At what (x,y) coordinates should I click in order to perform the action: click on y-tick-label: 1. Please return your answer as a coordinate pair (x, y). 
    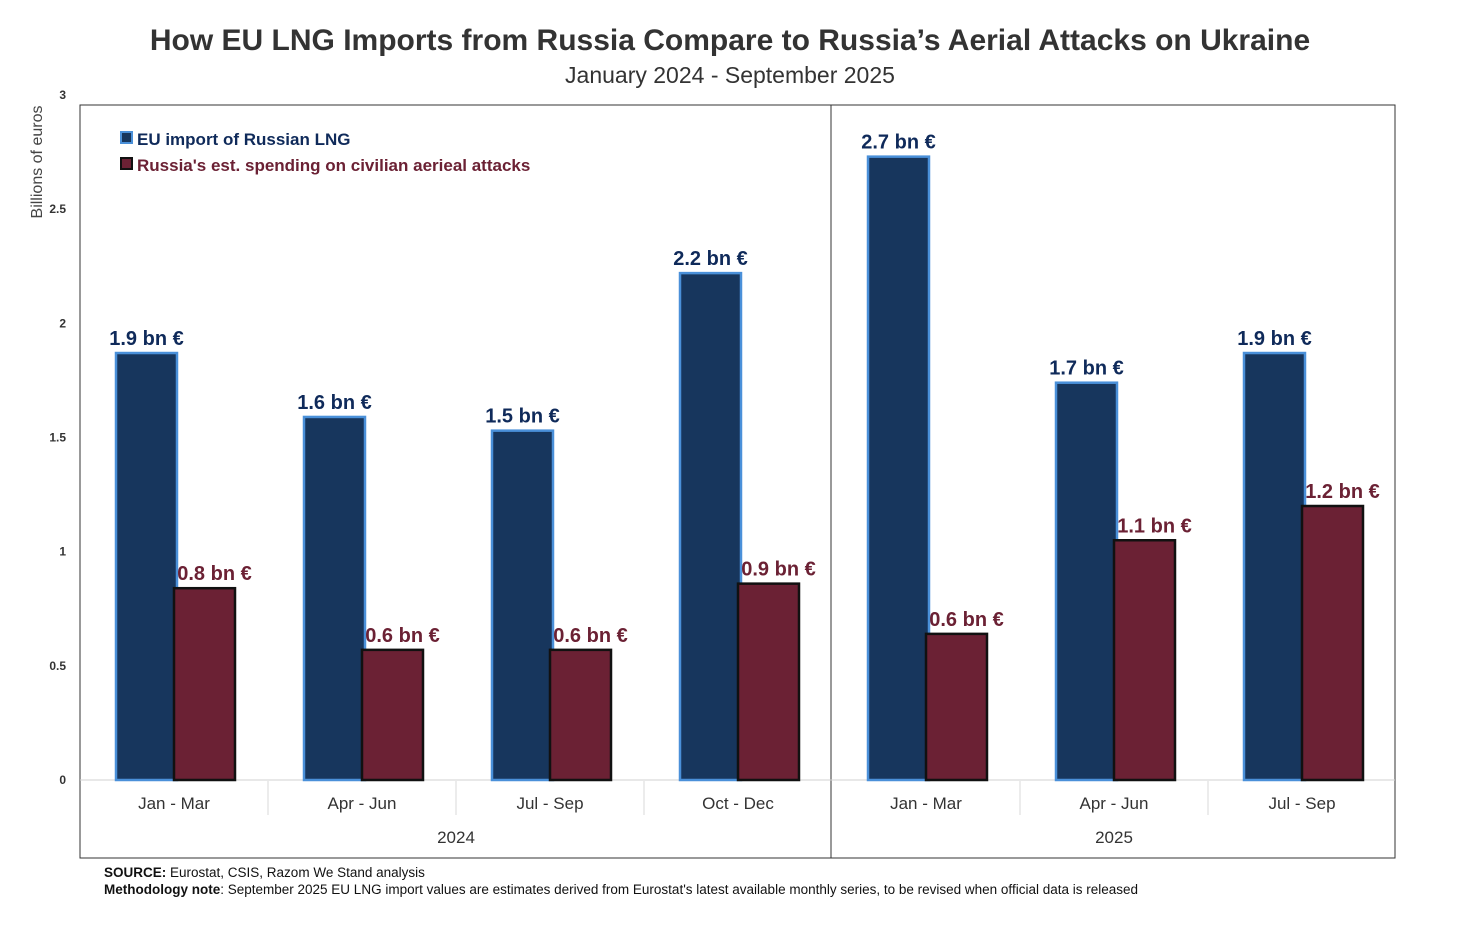
    Looking at the image, I should click on (62, 552).